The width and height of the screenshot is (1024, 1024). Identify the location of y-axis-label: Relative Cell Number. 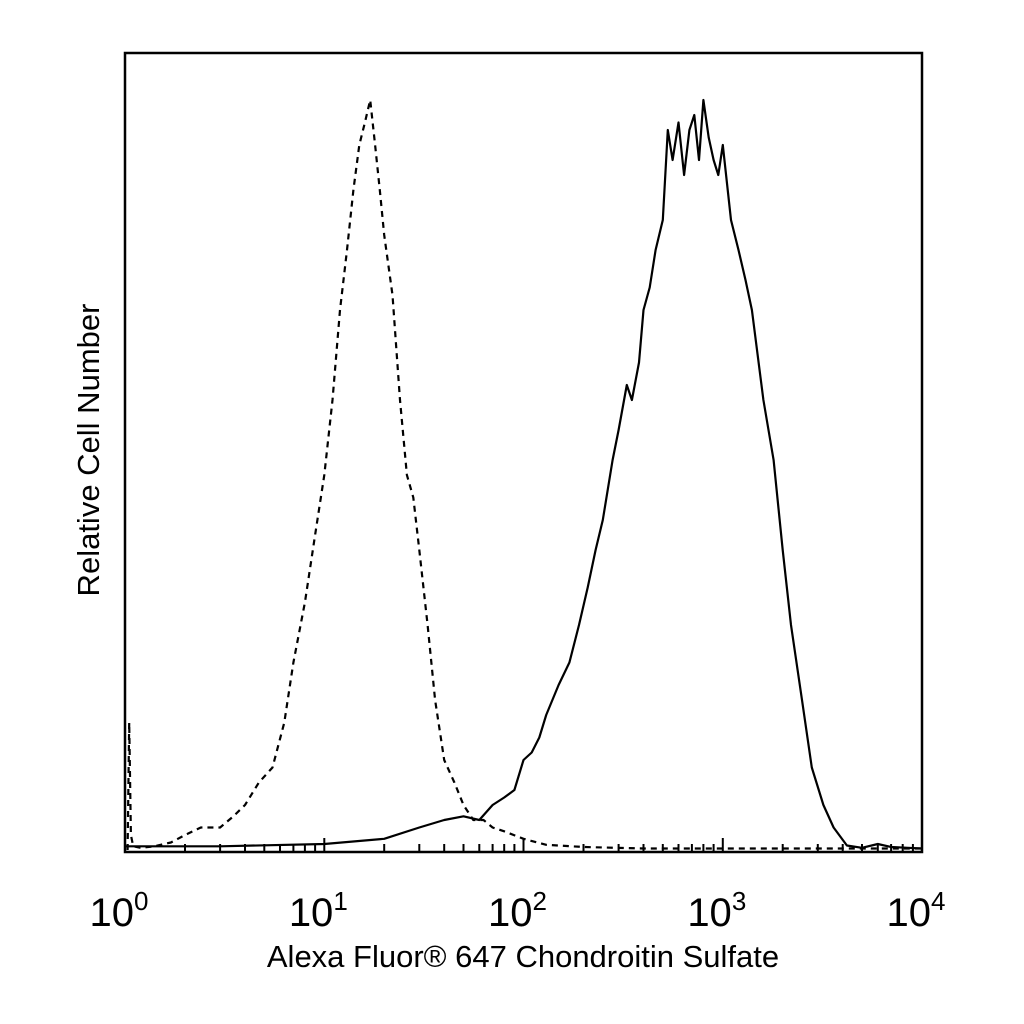
(88, 450).